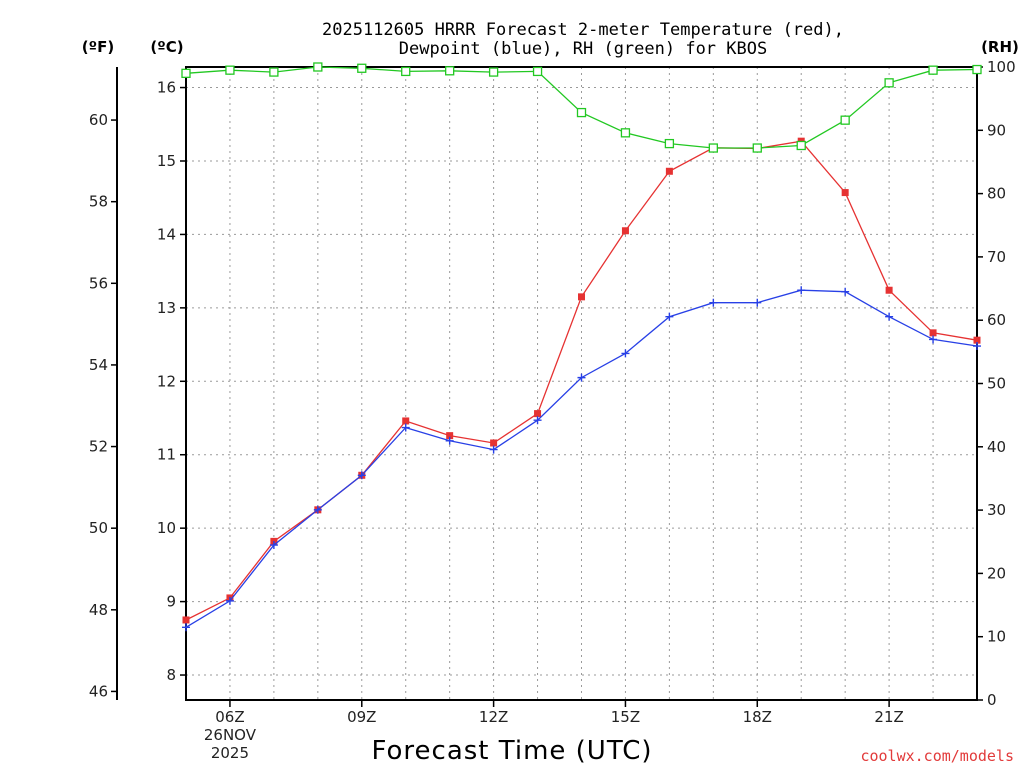 The height and width of the screenshot is (768, 1024). What do you see at coordinates (166, 88) in the screenshot?
I see `celsius-tick-label: 16` at bounding box center [166, 88].